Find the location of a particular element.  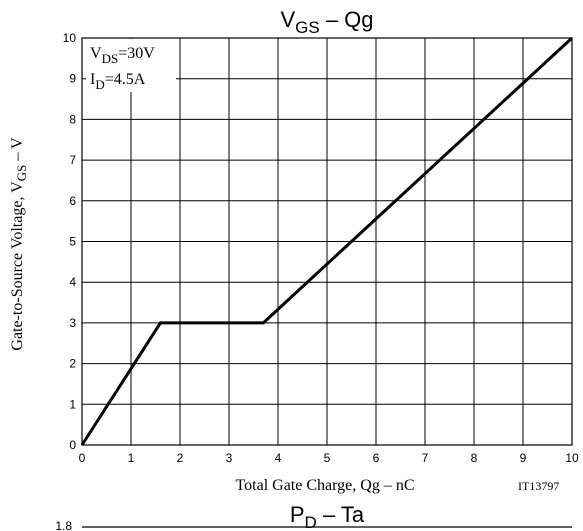

y-axis-ticks: 0 1 2 3 4 5 6 7 8 9 10 is located at coordinates (70, 241).